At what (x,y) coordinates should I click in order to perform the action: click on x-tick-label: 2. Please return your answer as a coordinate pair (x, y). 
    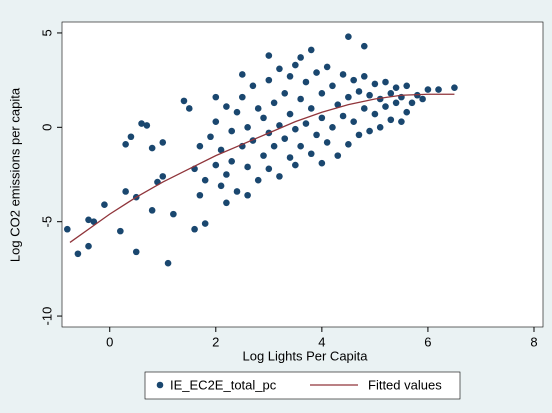
    Looking at the image, I should click on (215, 341).